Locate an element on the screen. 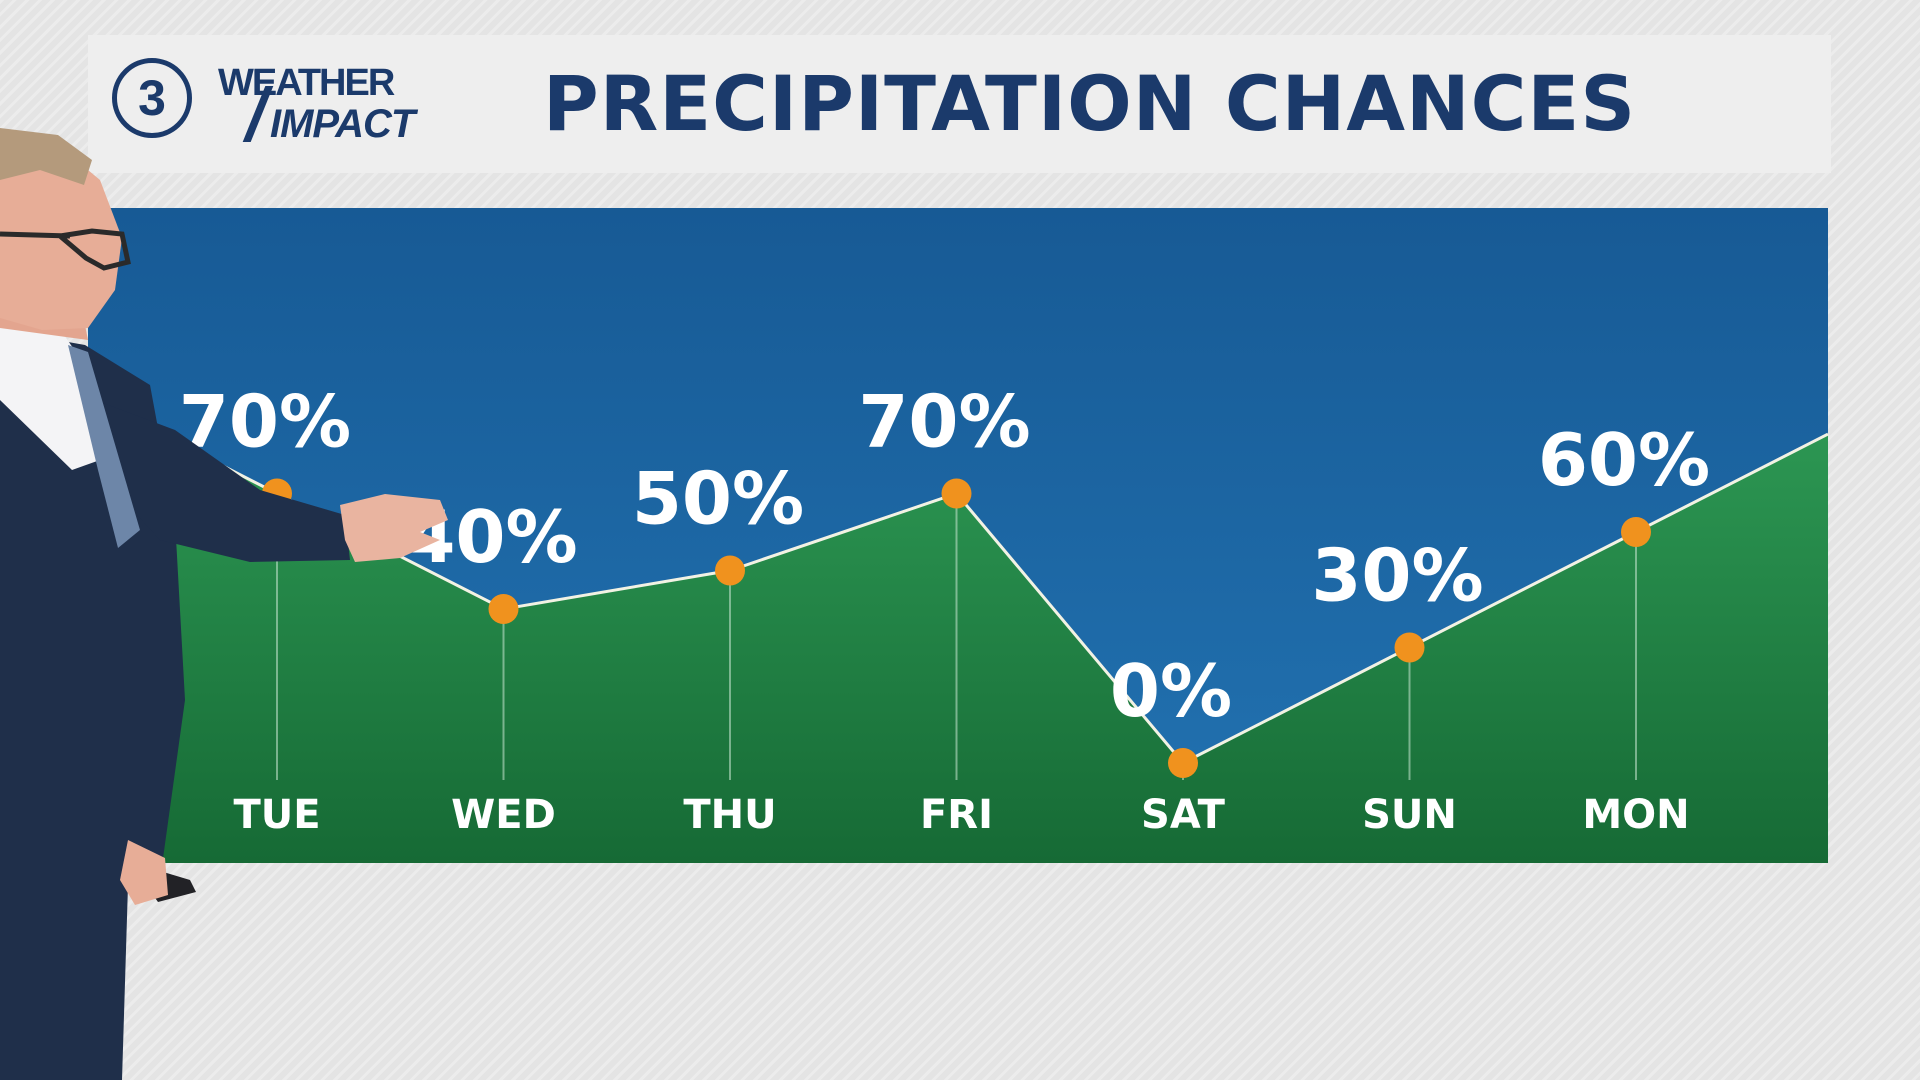 The height and width of the screenshot is (1080, 1920). day-label-fri: FRI is located at coordinates (956, 815).